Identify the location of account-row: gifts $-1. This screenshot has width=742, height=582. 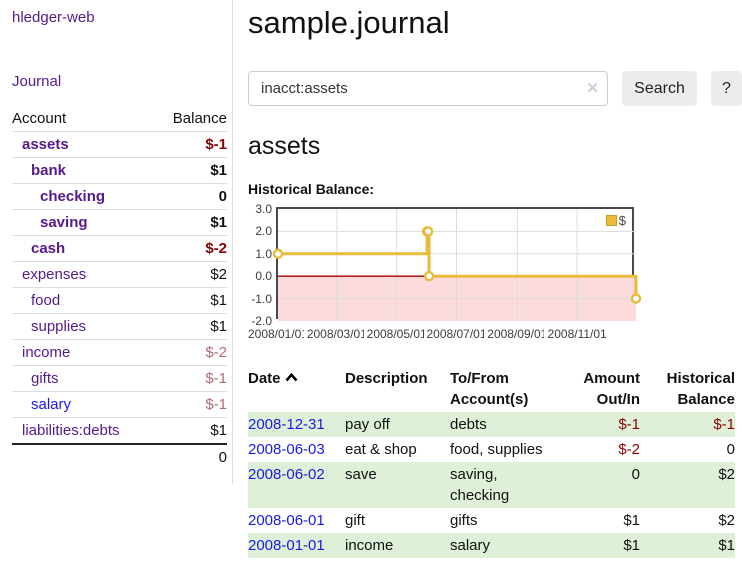
(119, 378).